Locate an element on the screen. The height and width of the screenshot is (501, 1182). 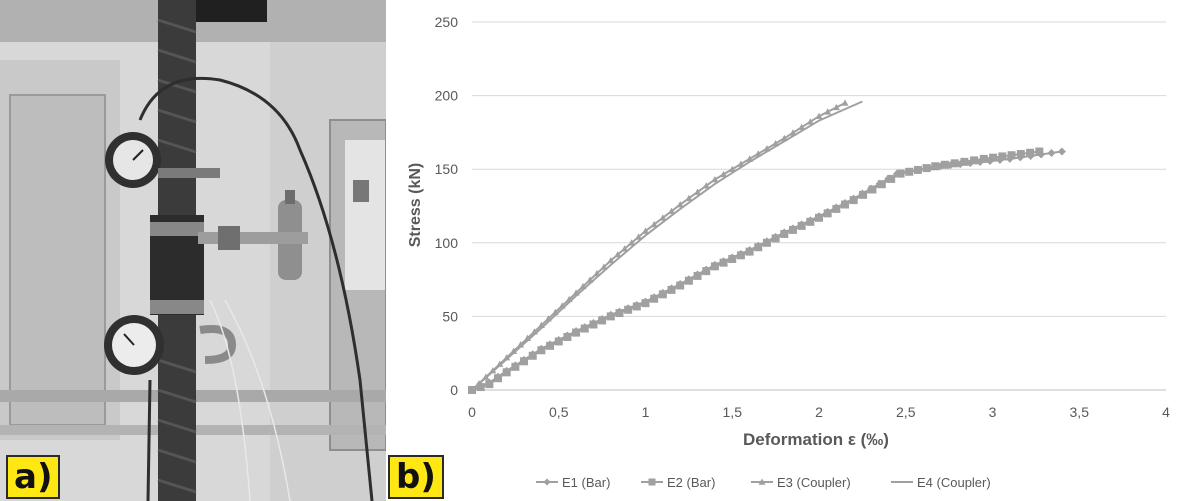
x-tick-label: 4 is located at coordinates (1166, 412).